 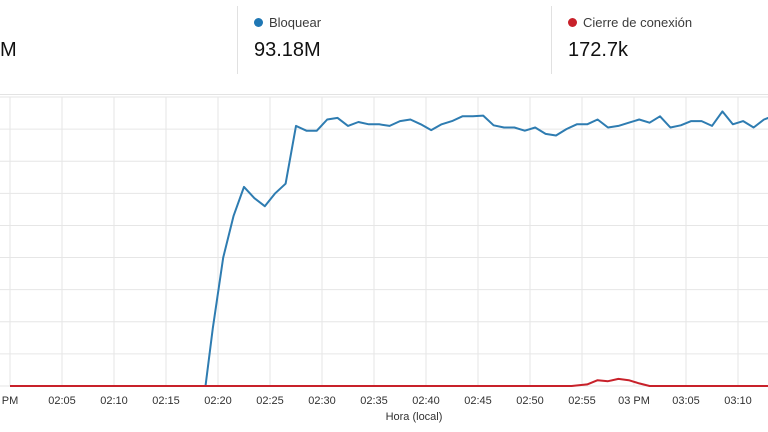 What do you see at coordinates (389, 382) in the screenshot?
I see `series-line-cierre-de-conexion` at bounding box center [389, 382].